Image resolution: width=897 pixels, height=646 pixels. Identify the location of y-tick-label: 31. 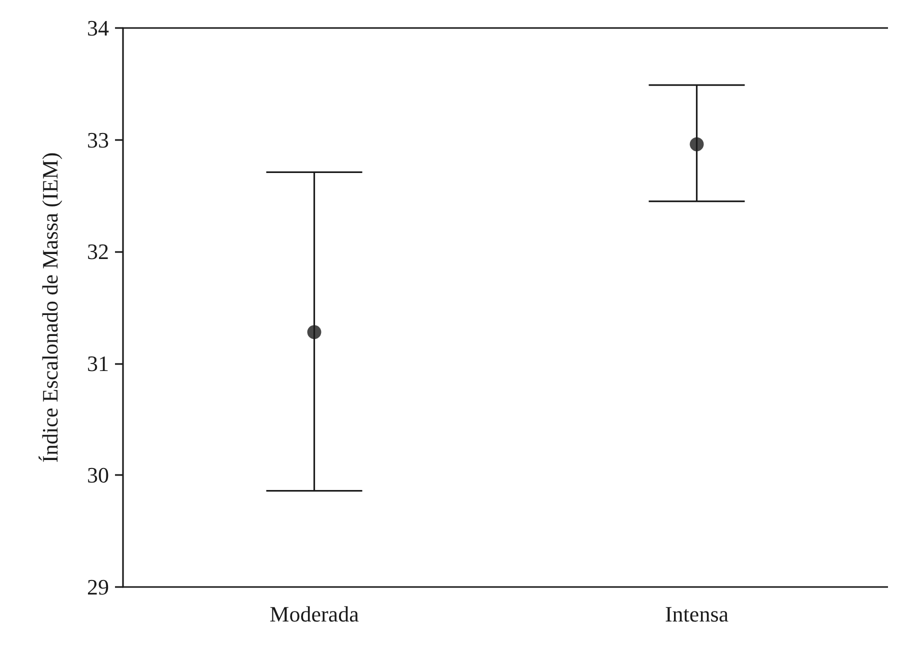
(98, 363).